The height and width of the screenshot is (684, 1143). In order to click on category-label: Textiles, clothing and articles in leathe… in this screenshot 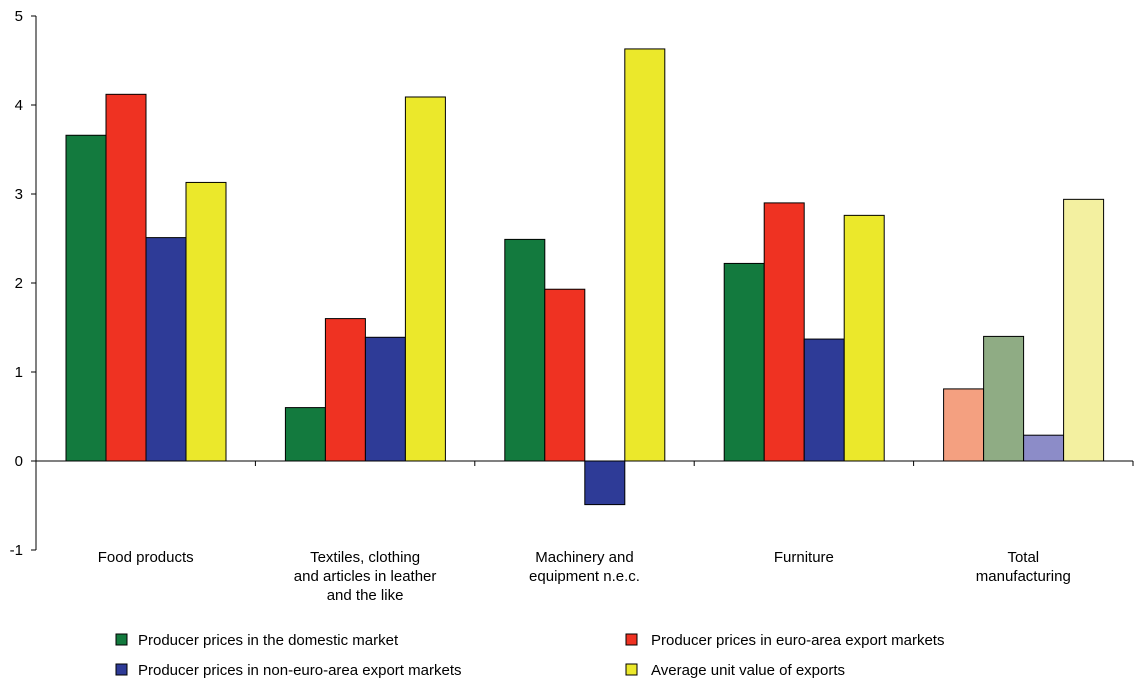, I will do `click(365, 576)`.